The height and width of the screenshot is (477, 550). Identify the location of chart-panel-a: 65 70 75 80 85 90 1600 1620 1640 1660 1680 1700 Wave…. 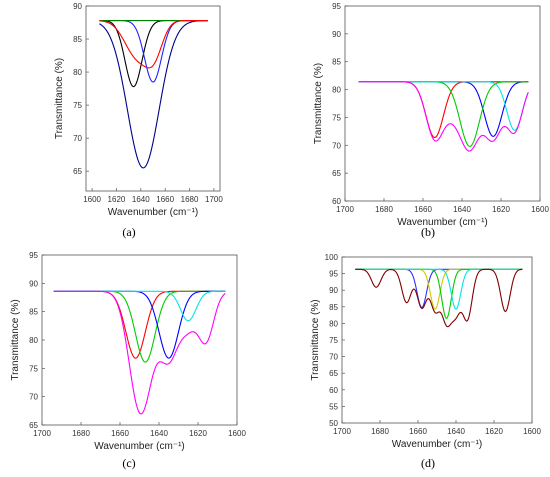
(138, 110).